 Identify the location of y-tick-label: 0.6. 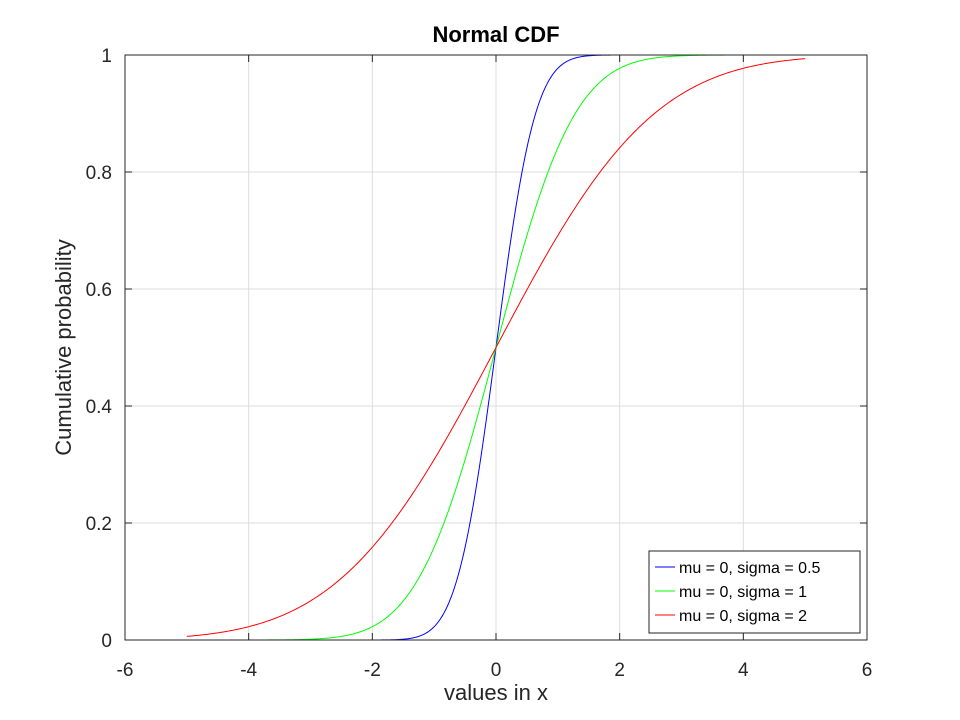
(99, 290).